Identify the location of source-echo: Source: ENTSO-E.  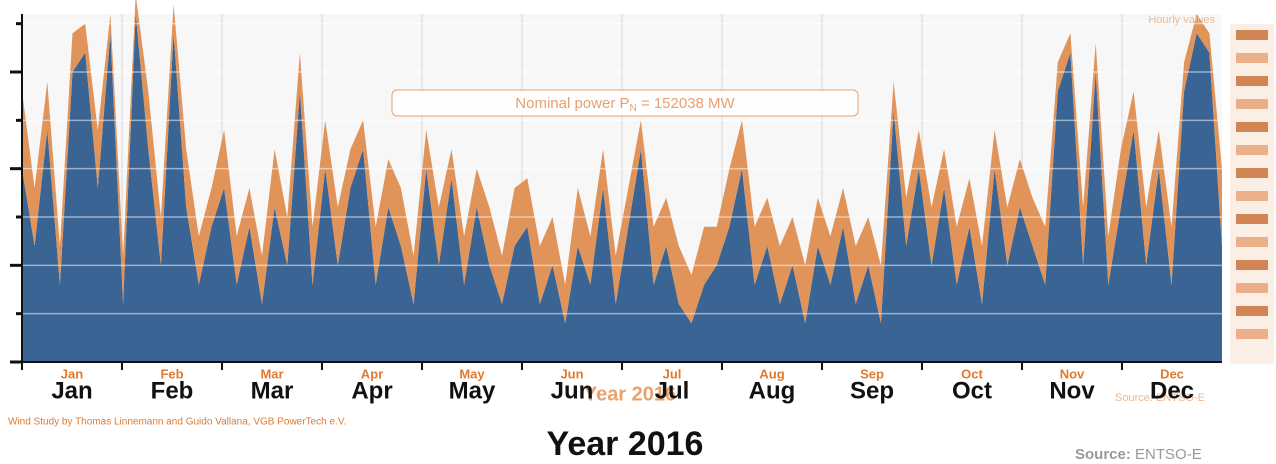
(1160, 398).